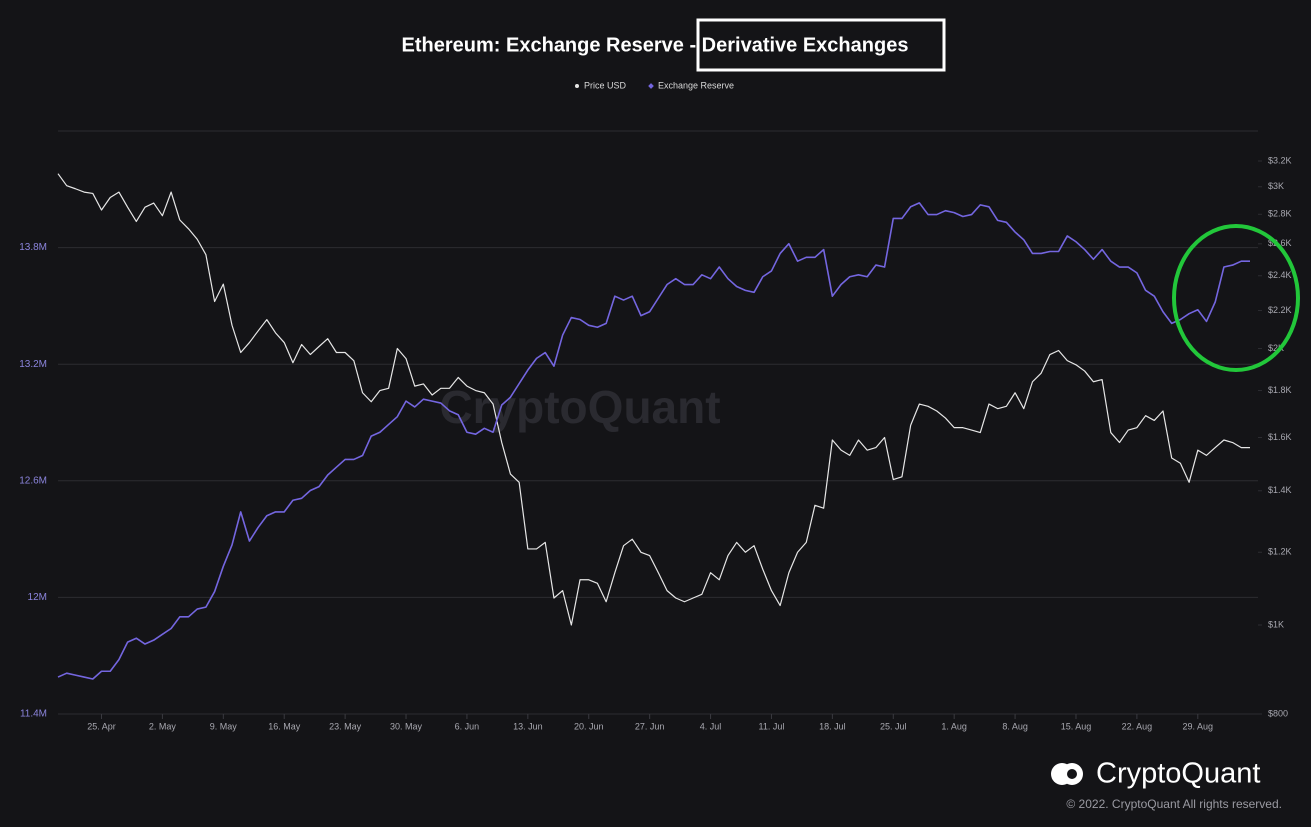 This screenshot has height=827, width=1311. Describe the element at coordinates (1015, 726) in the screenshot. I see `x-tick-label: 8. Aug` at that location.